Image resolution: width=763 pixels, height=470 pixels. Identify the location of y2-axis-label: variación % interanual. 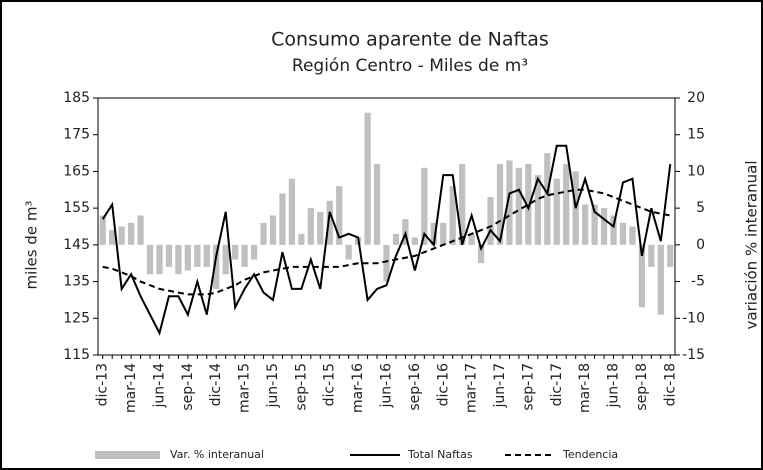
(752, 245).